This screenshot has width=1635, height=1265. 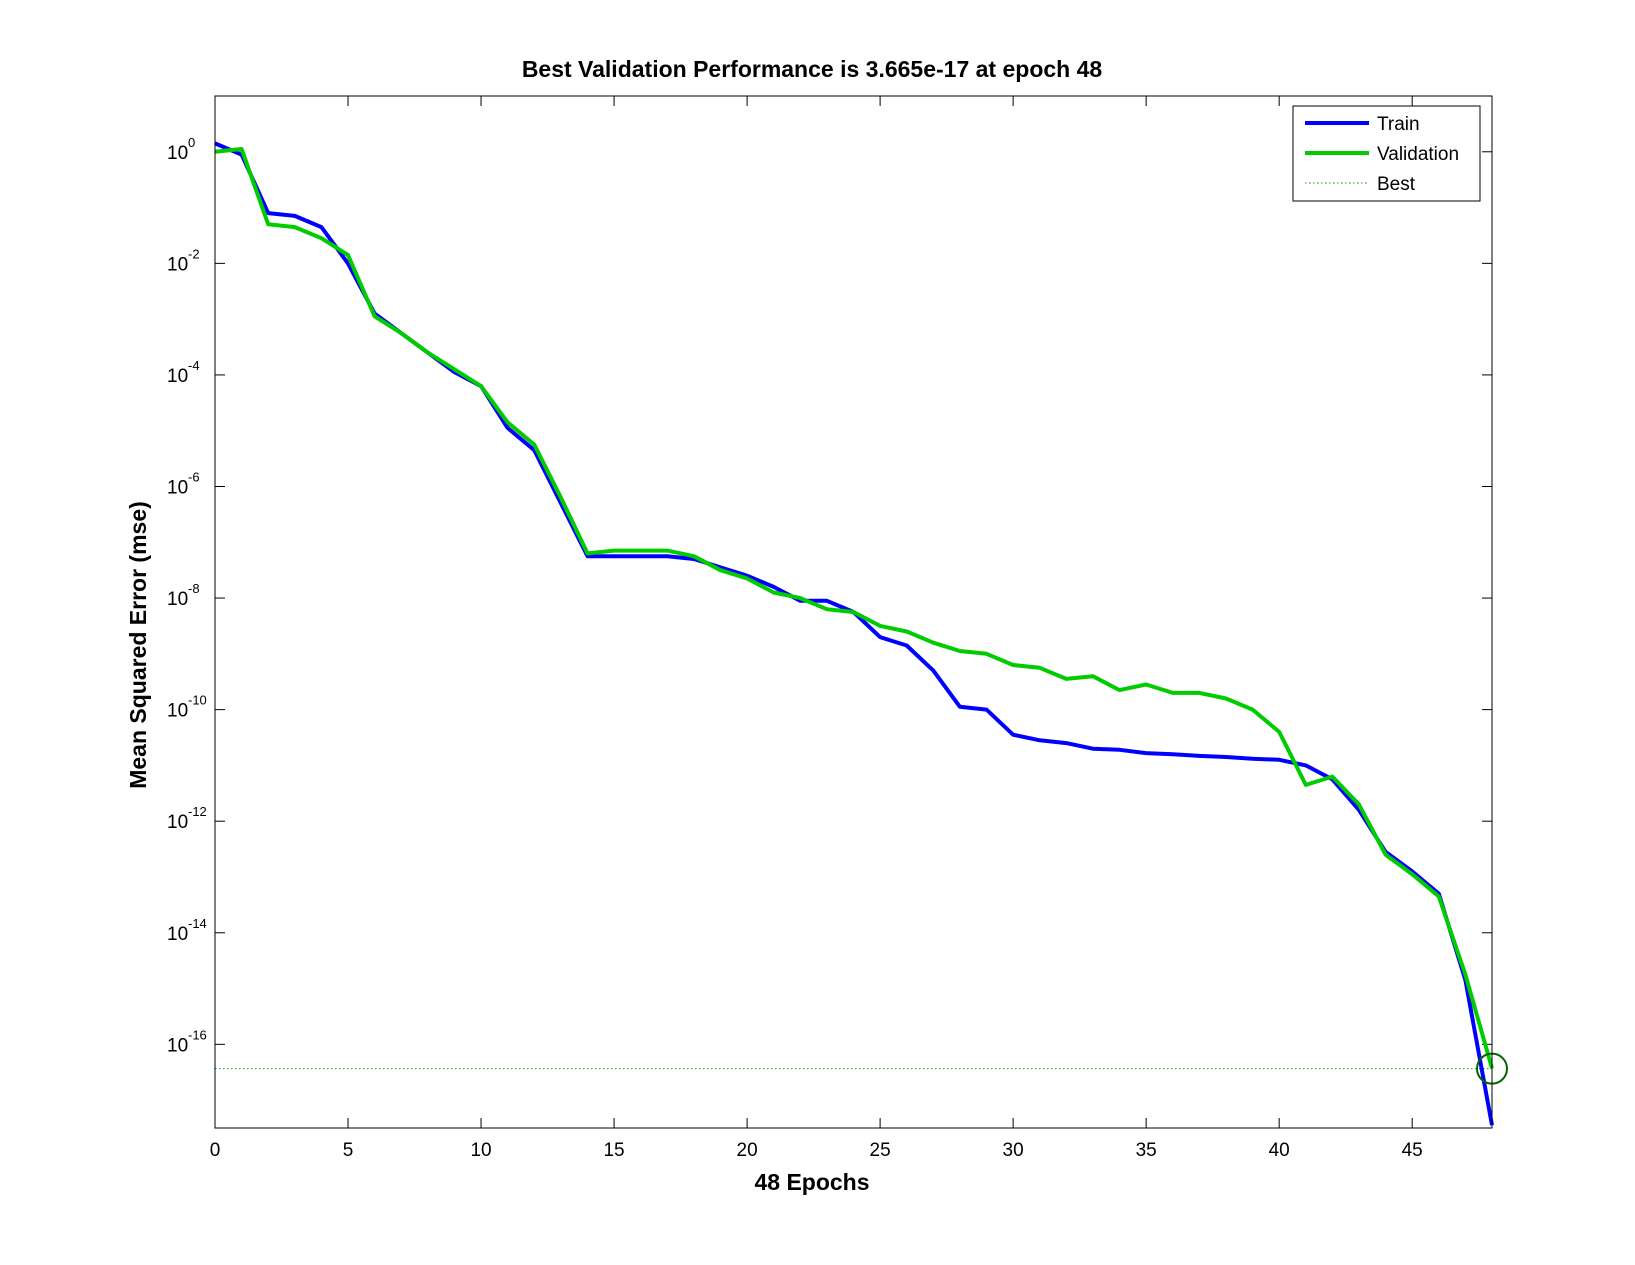 I want to click on y-tick-label: 10⁻¹⁶, so click(x=187, y=1041).